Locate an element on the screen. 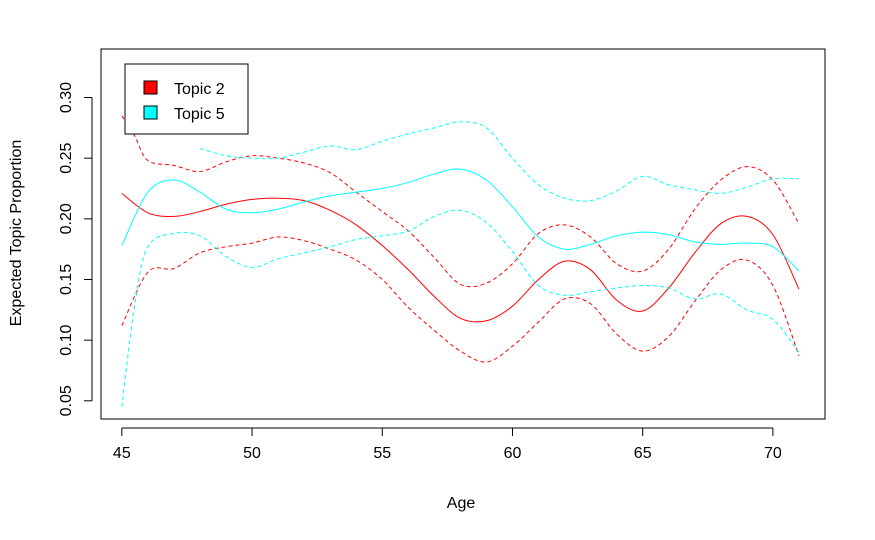 This screenshot has height=540, width=875. x-tick-label: 65 is located at coordinates (643, 453).